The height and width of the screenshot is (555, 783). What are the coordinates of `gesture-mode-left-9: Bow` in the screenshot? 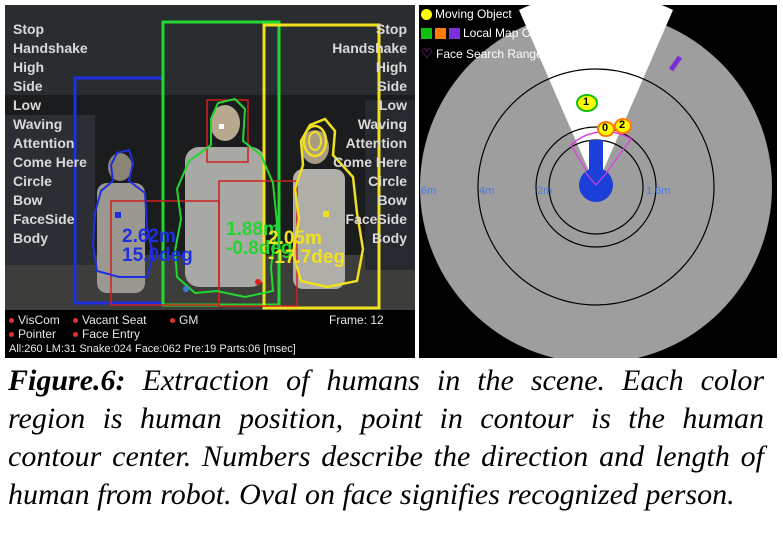 It's located at (28, 200).